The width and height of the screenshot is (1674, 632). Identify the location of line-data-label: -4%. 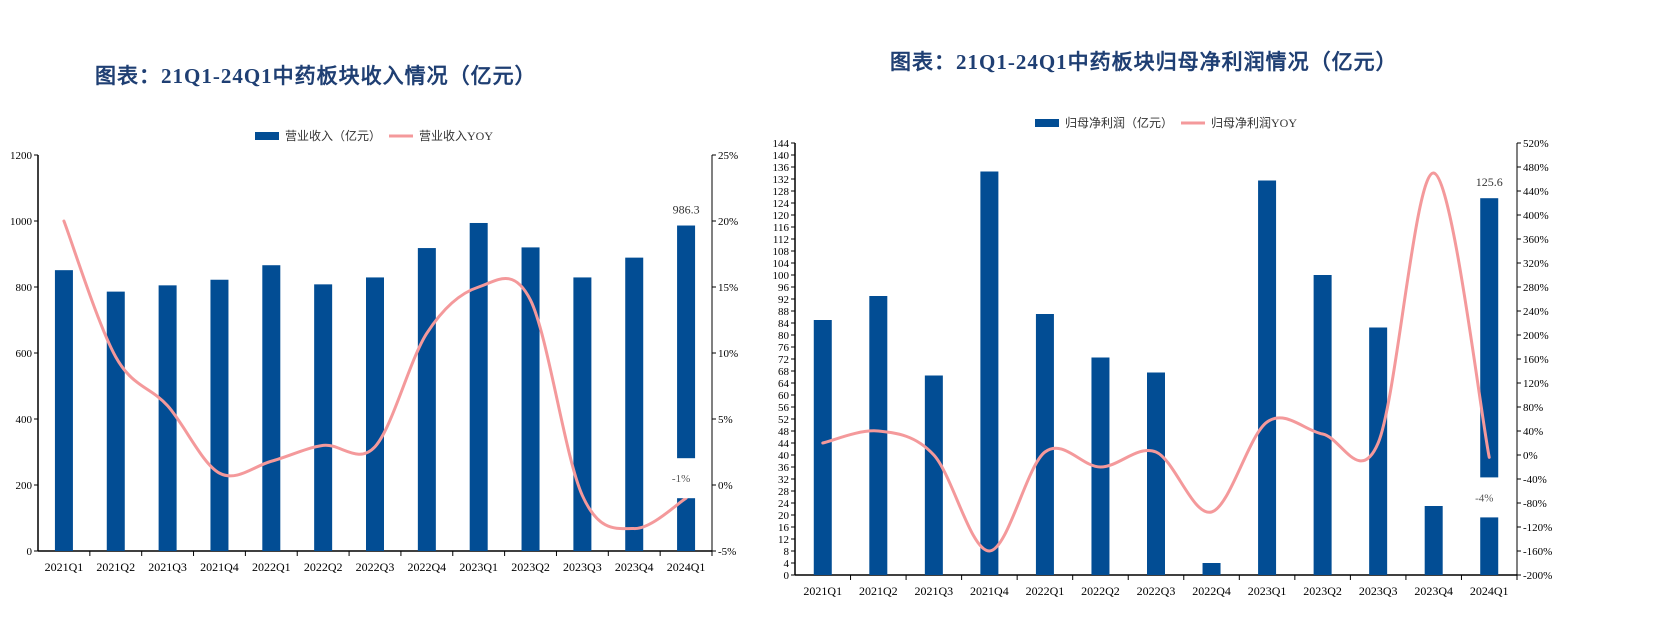
(1484, 498).